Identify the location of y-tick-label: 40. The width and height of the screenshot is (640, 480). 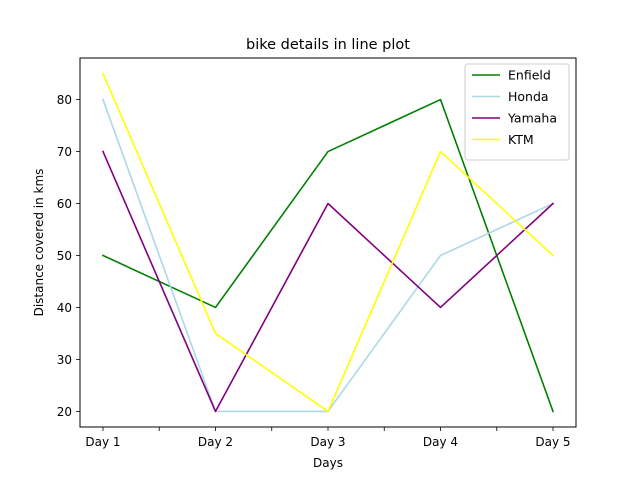
(64, 308).